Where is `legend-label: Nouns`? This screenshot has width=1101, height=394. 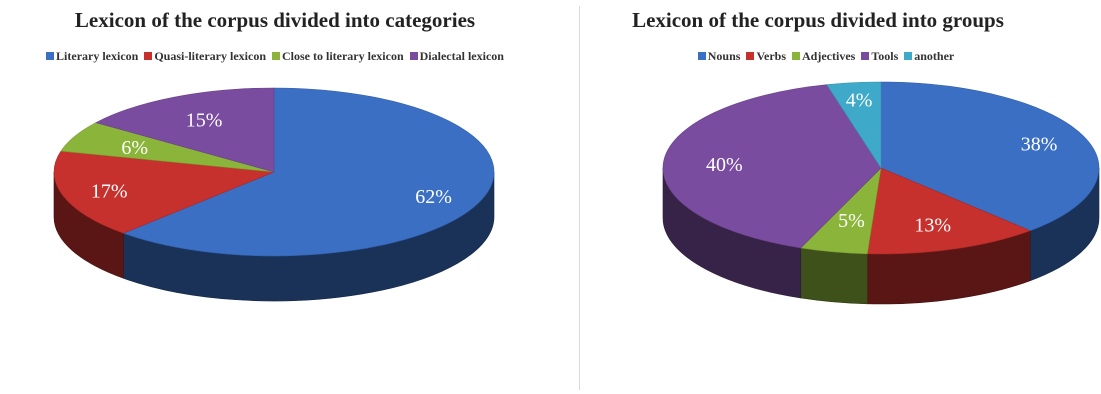
legend-label: Nouns is located at coordinates (724, 56).